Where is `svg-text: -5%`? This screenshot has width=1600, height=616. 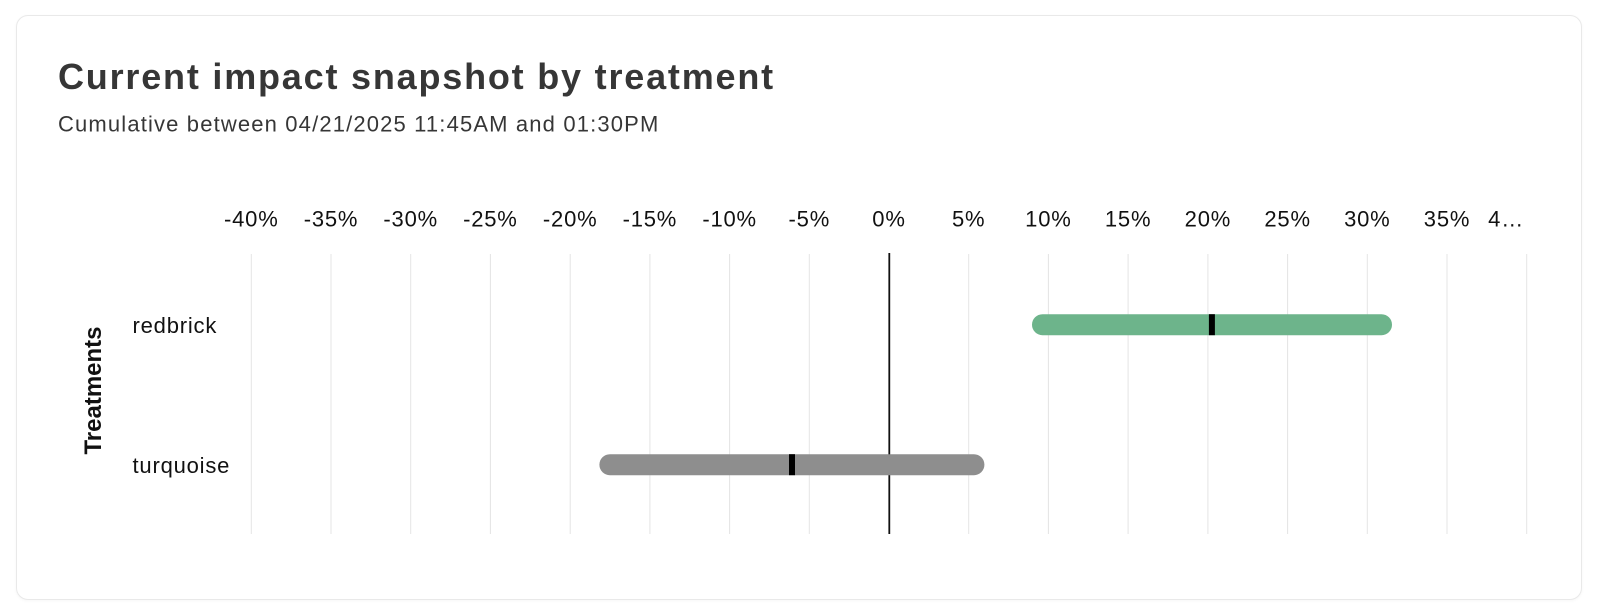 svg-text: -5% is located at coordinates (810, 219).